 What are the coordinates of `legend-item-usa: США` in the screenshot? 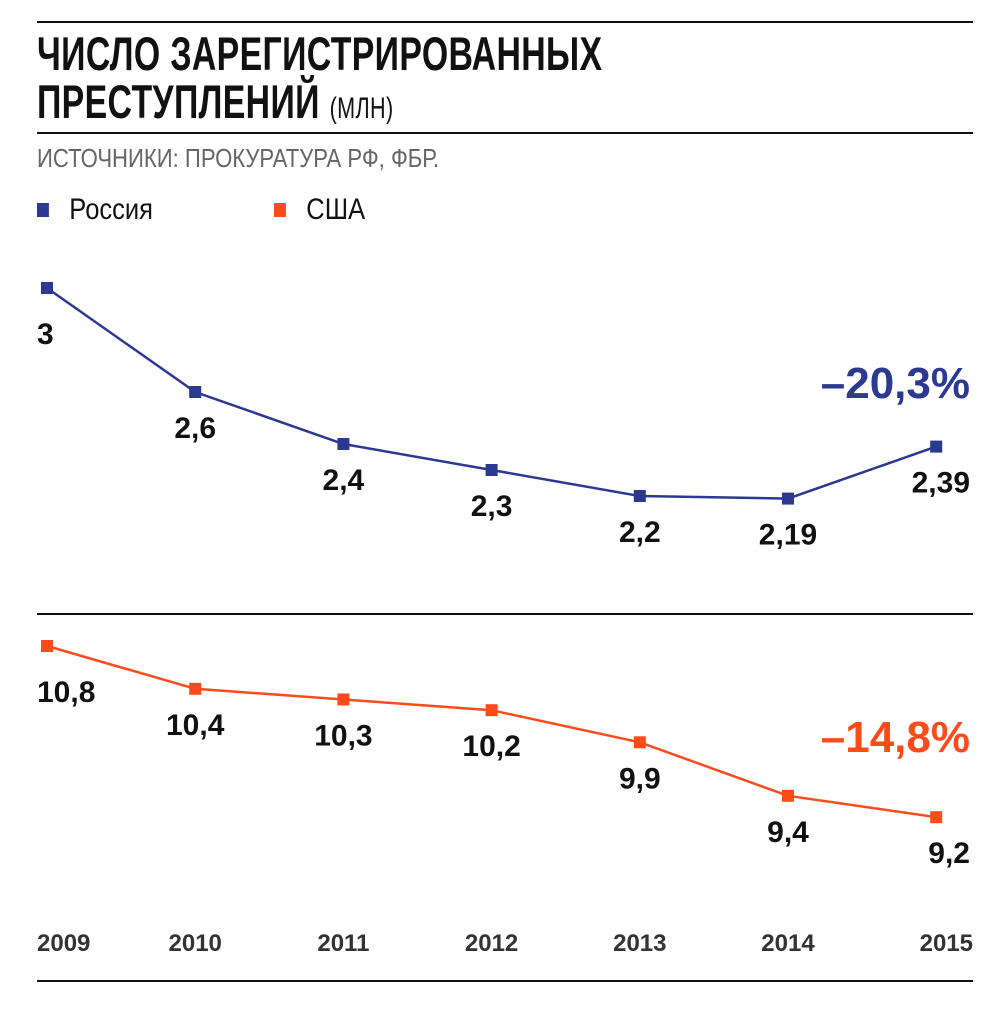 It's located at (319, 210).